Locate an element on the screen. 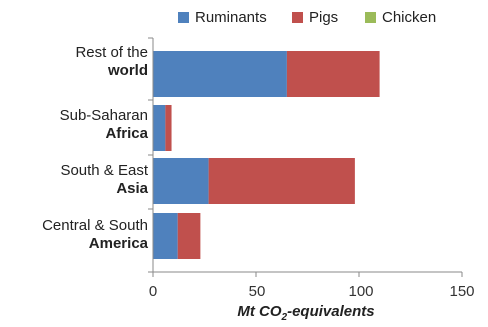 Image resolution: width=488 pixels, height=327 pixels. category-label-line1: South & East is located at coordinates (104, 170).